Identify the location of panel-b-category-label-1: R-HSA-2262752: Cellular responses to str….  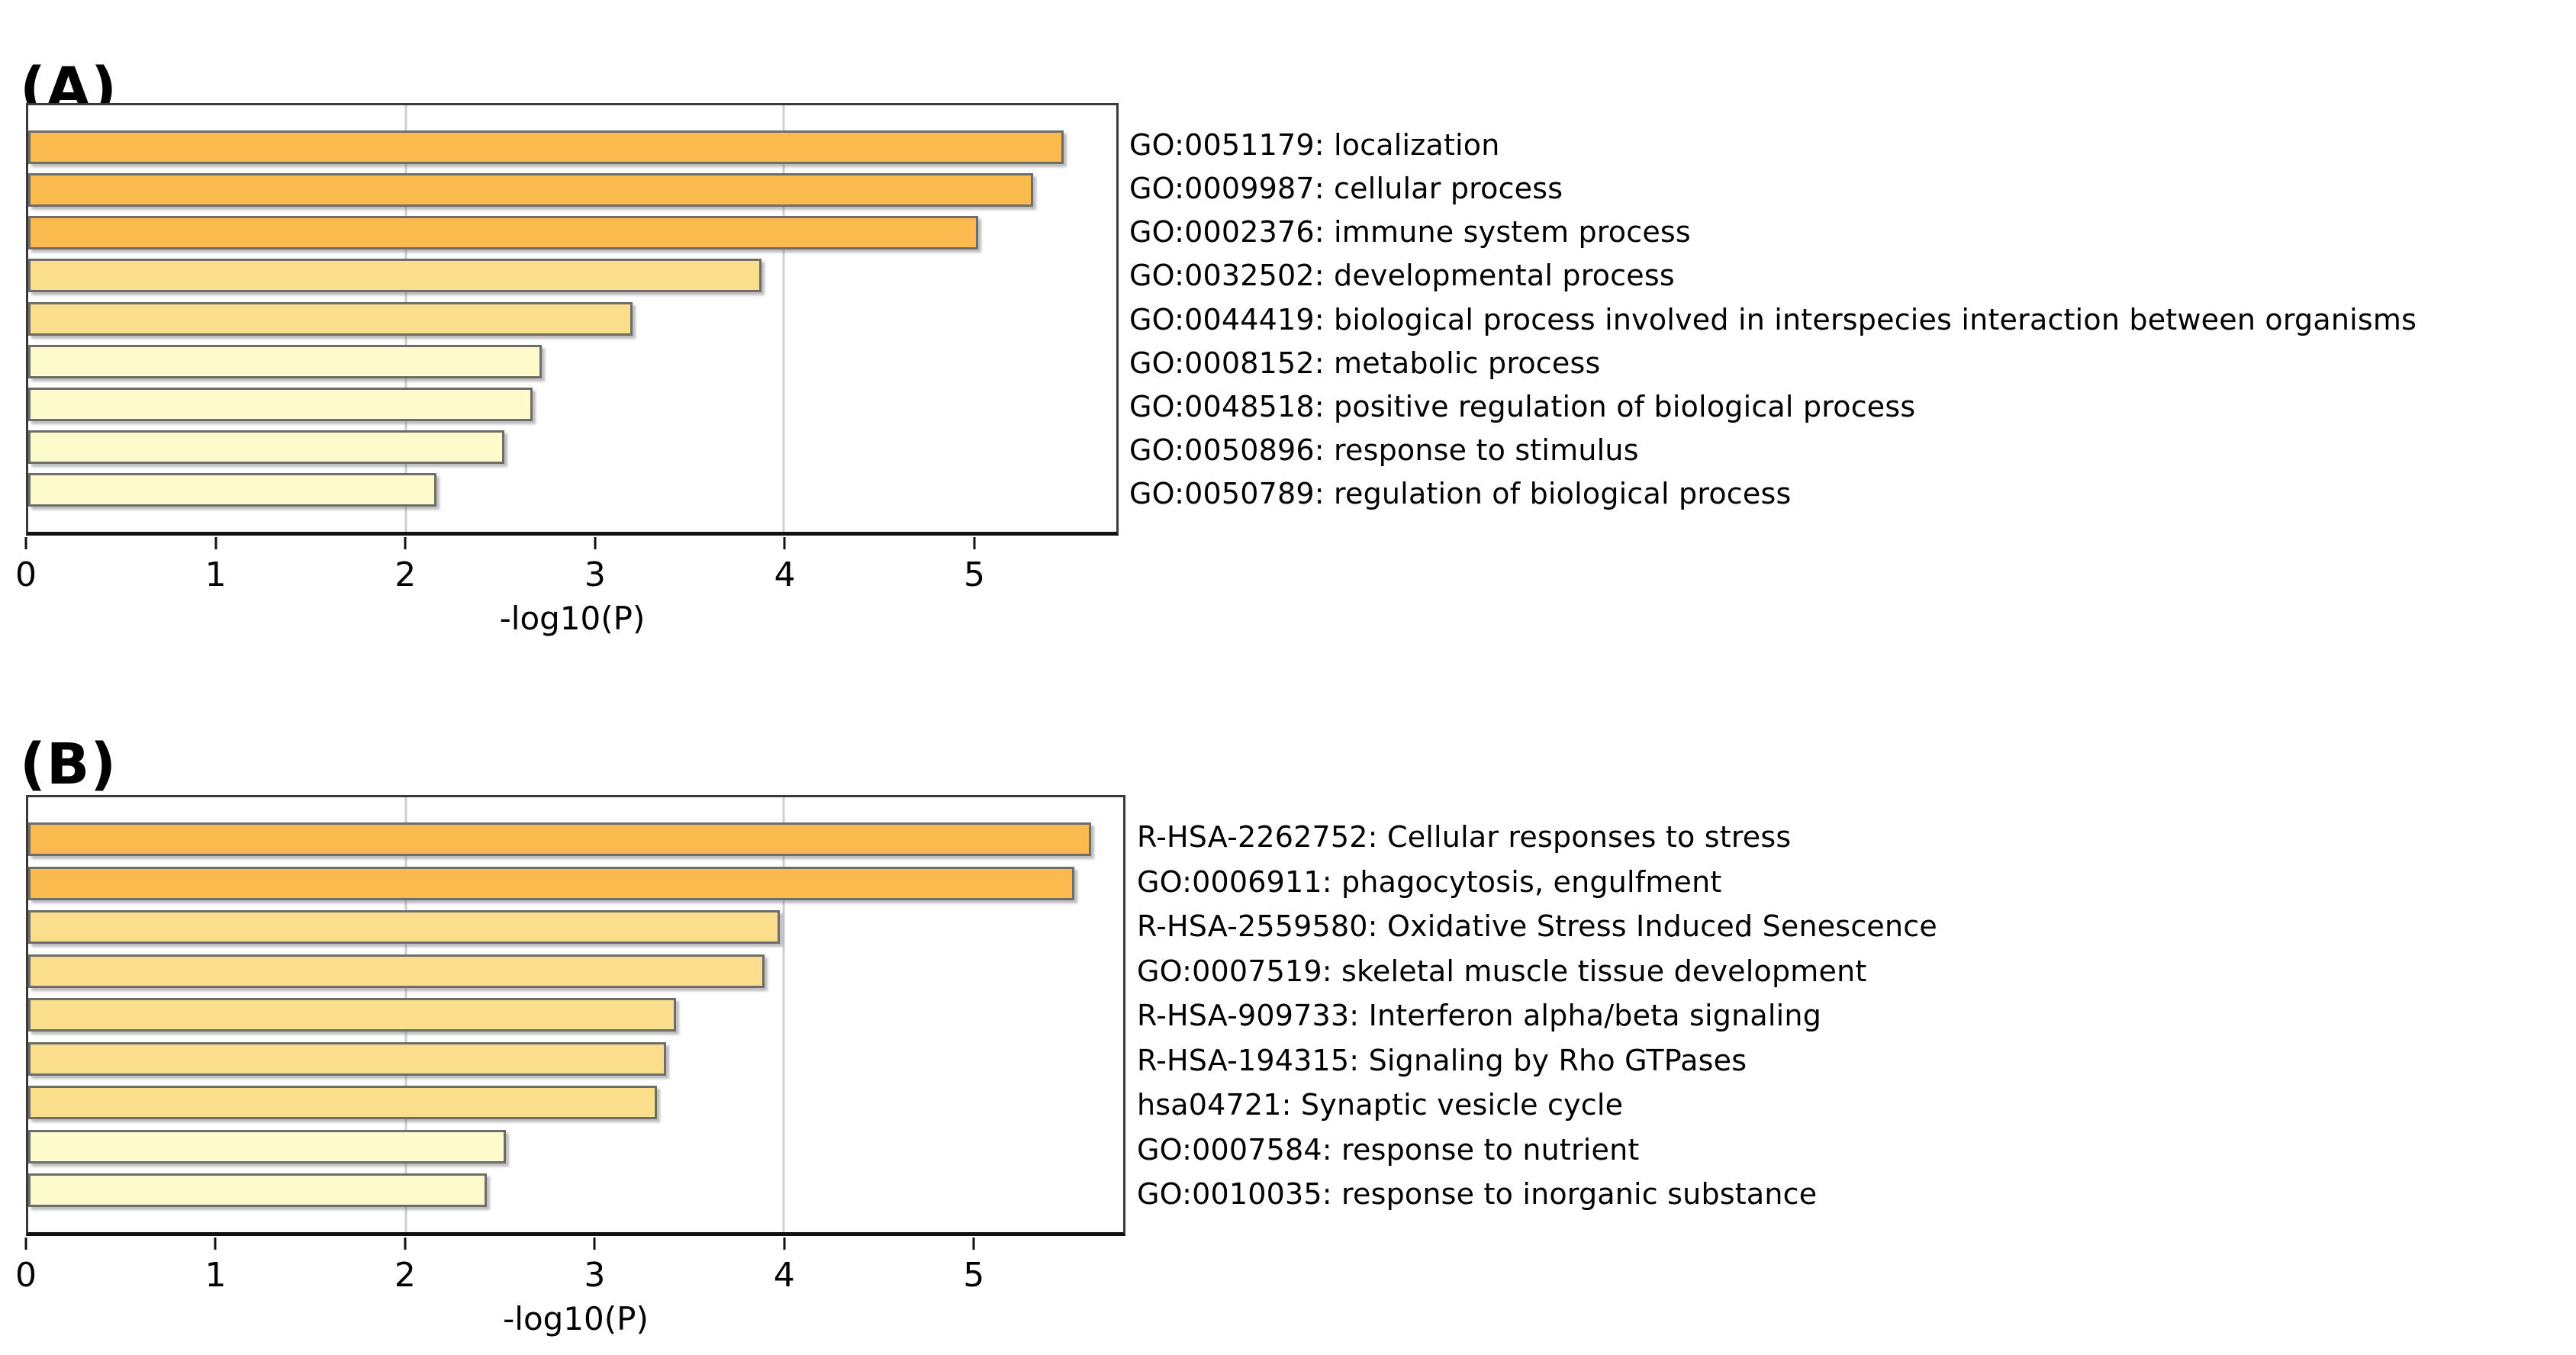
(1464, 837).